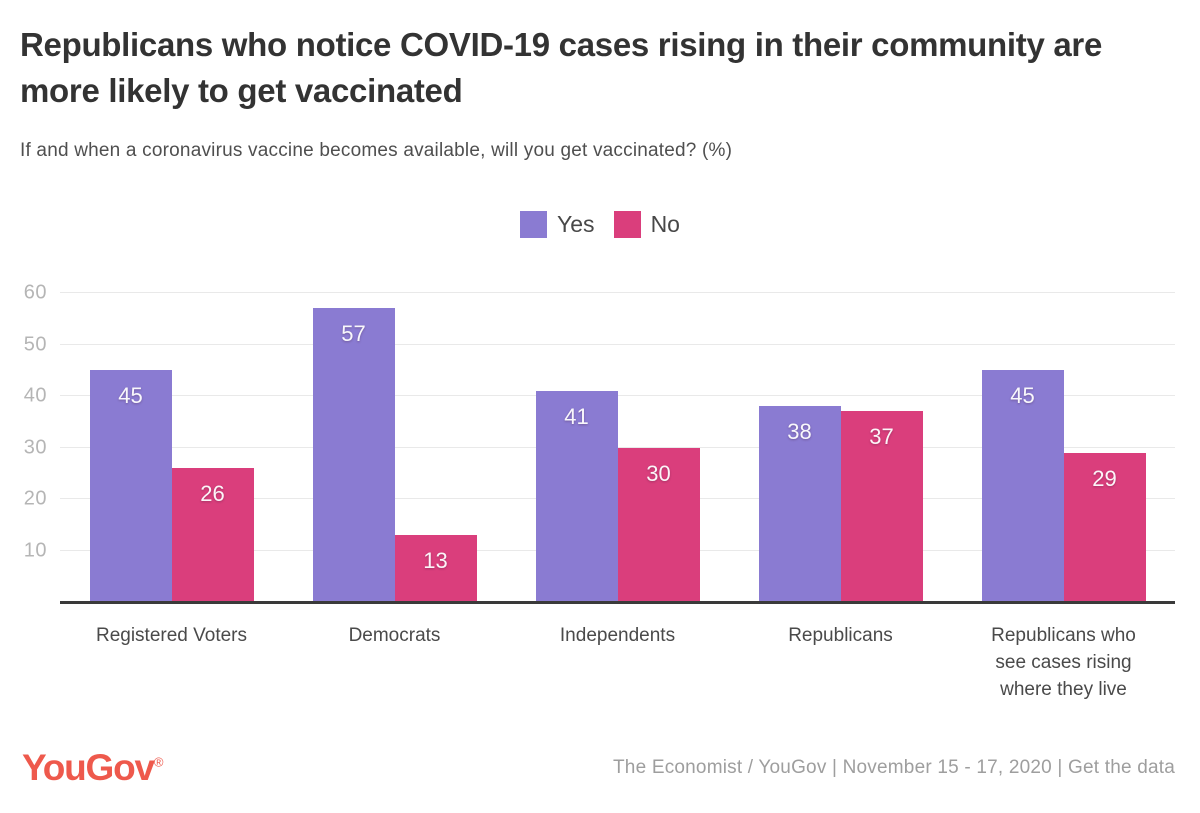  What do you see at coordinates (212, 535) in the screenshot?
I see `bar-no: 26` at bounding box center [212, 535].